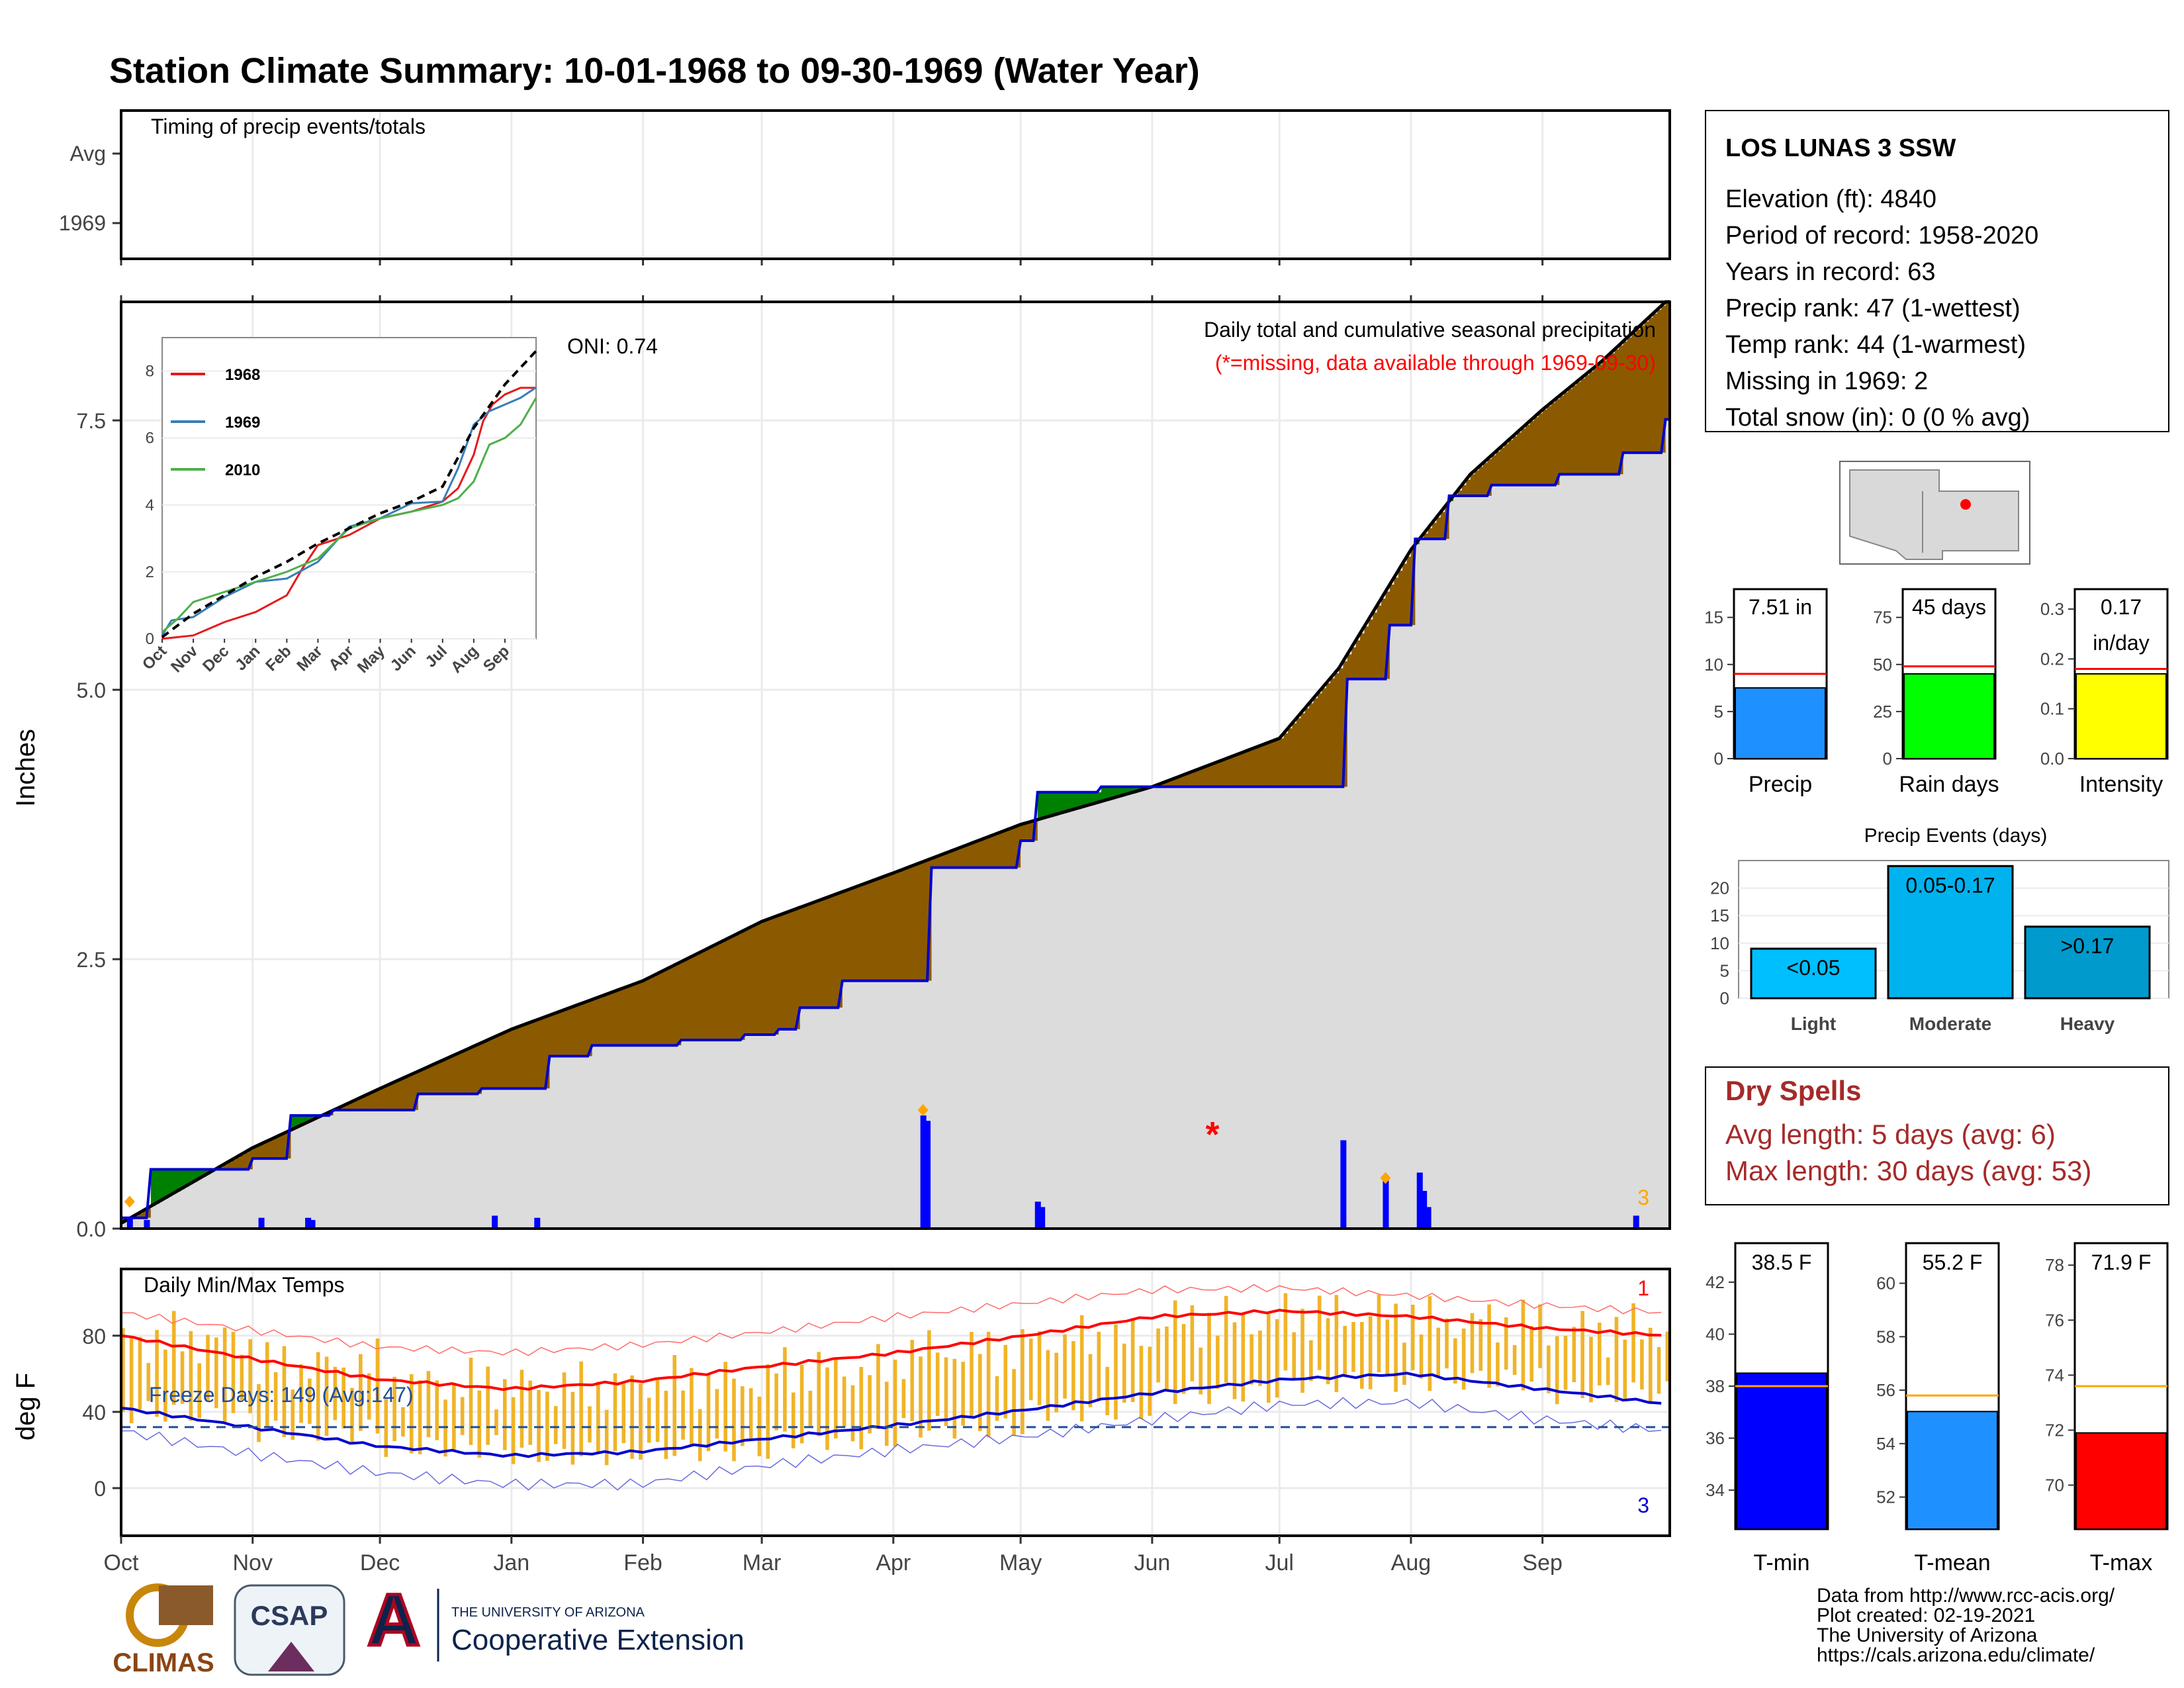  I want to click on csap-emblem, so click(289, 1630).